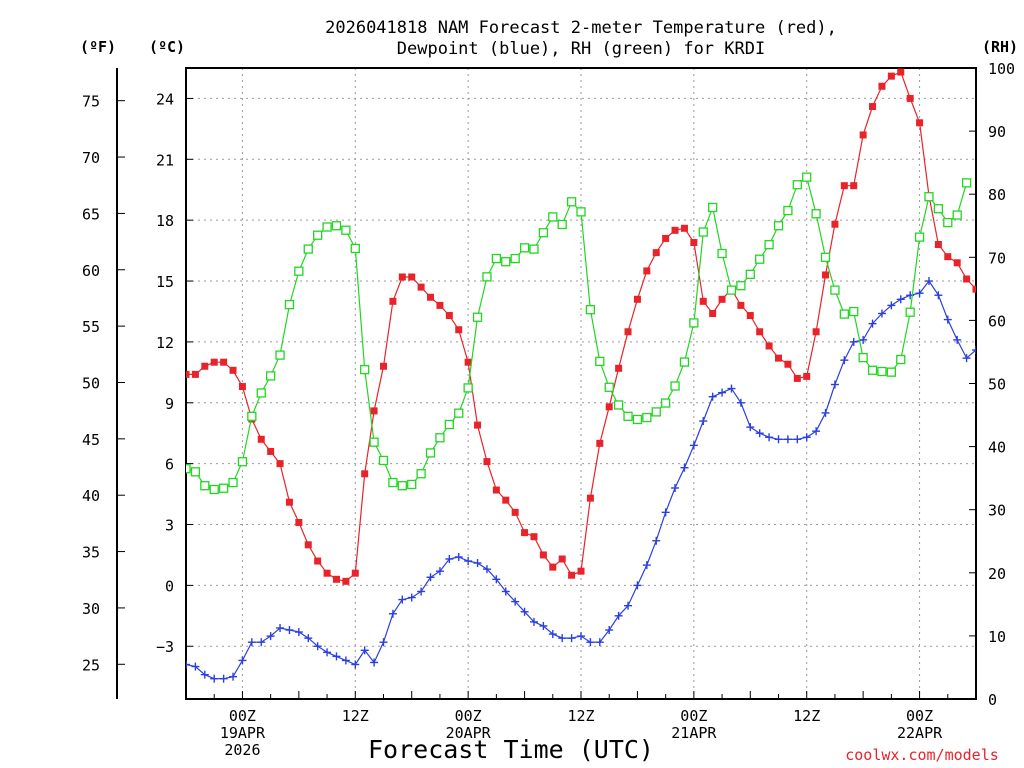  I want to click on c-tick-label: 24, so click(165, 99).